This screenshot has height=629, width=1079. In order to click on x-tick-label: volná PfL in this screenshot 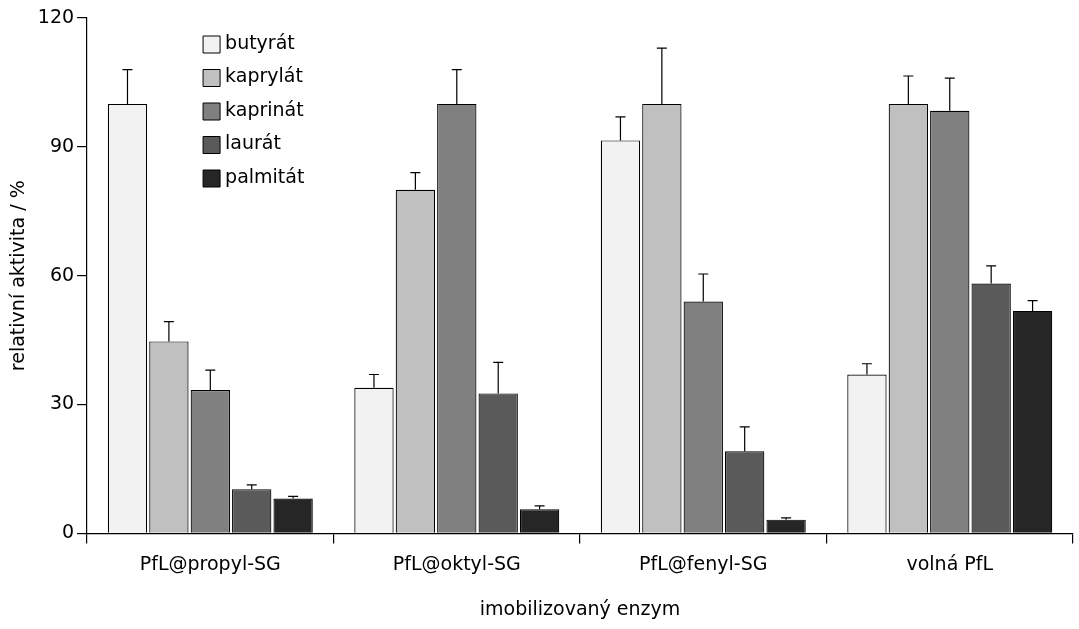, I will do `click(950, 562)`.